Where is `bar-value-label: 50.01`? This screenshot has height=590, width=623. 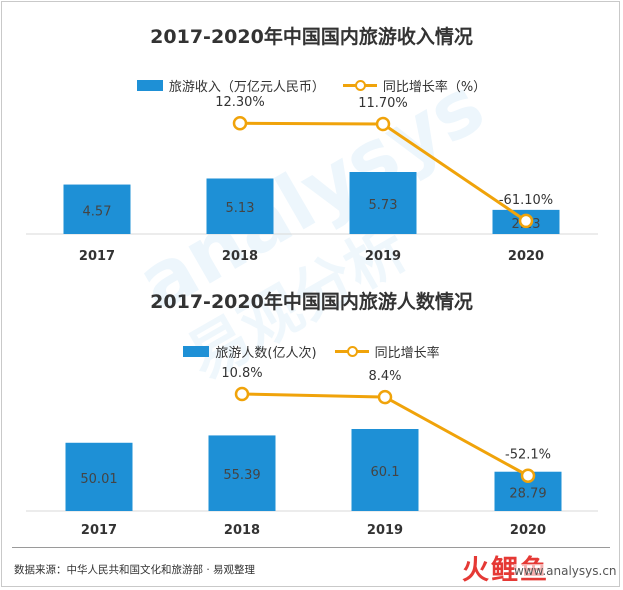 bar-value-label: 50.01 is located at coordinates (98, 479).